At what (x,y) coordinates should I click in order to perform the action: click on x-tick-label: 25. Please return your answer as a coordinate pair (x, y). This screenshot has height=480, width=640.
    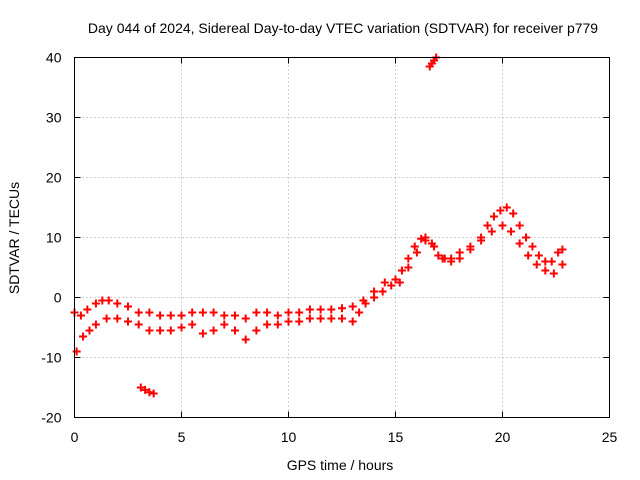
    Looking at the image, I should click on (610, 437).